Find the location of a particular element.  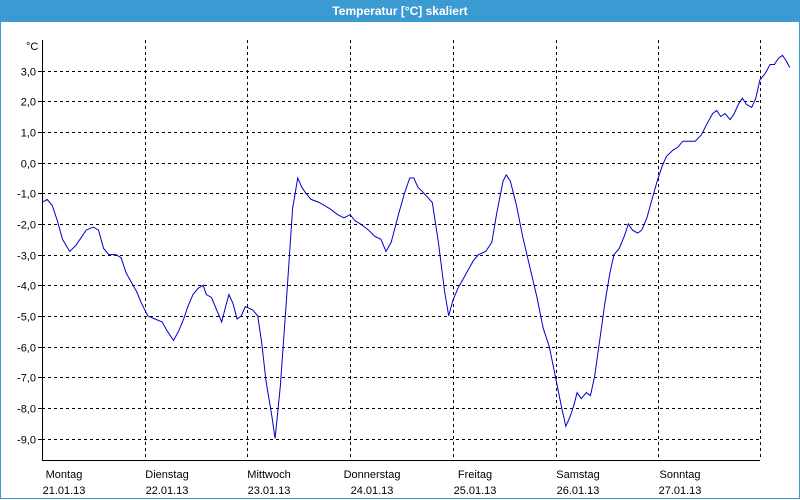

x-tick-date: 25.01.13 is located at coordinates (475, 491).